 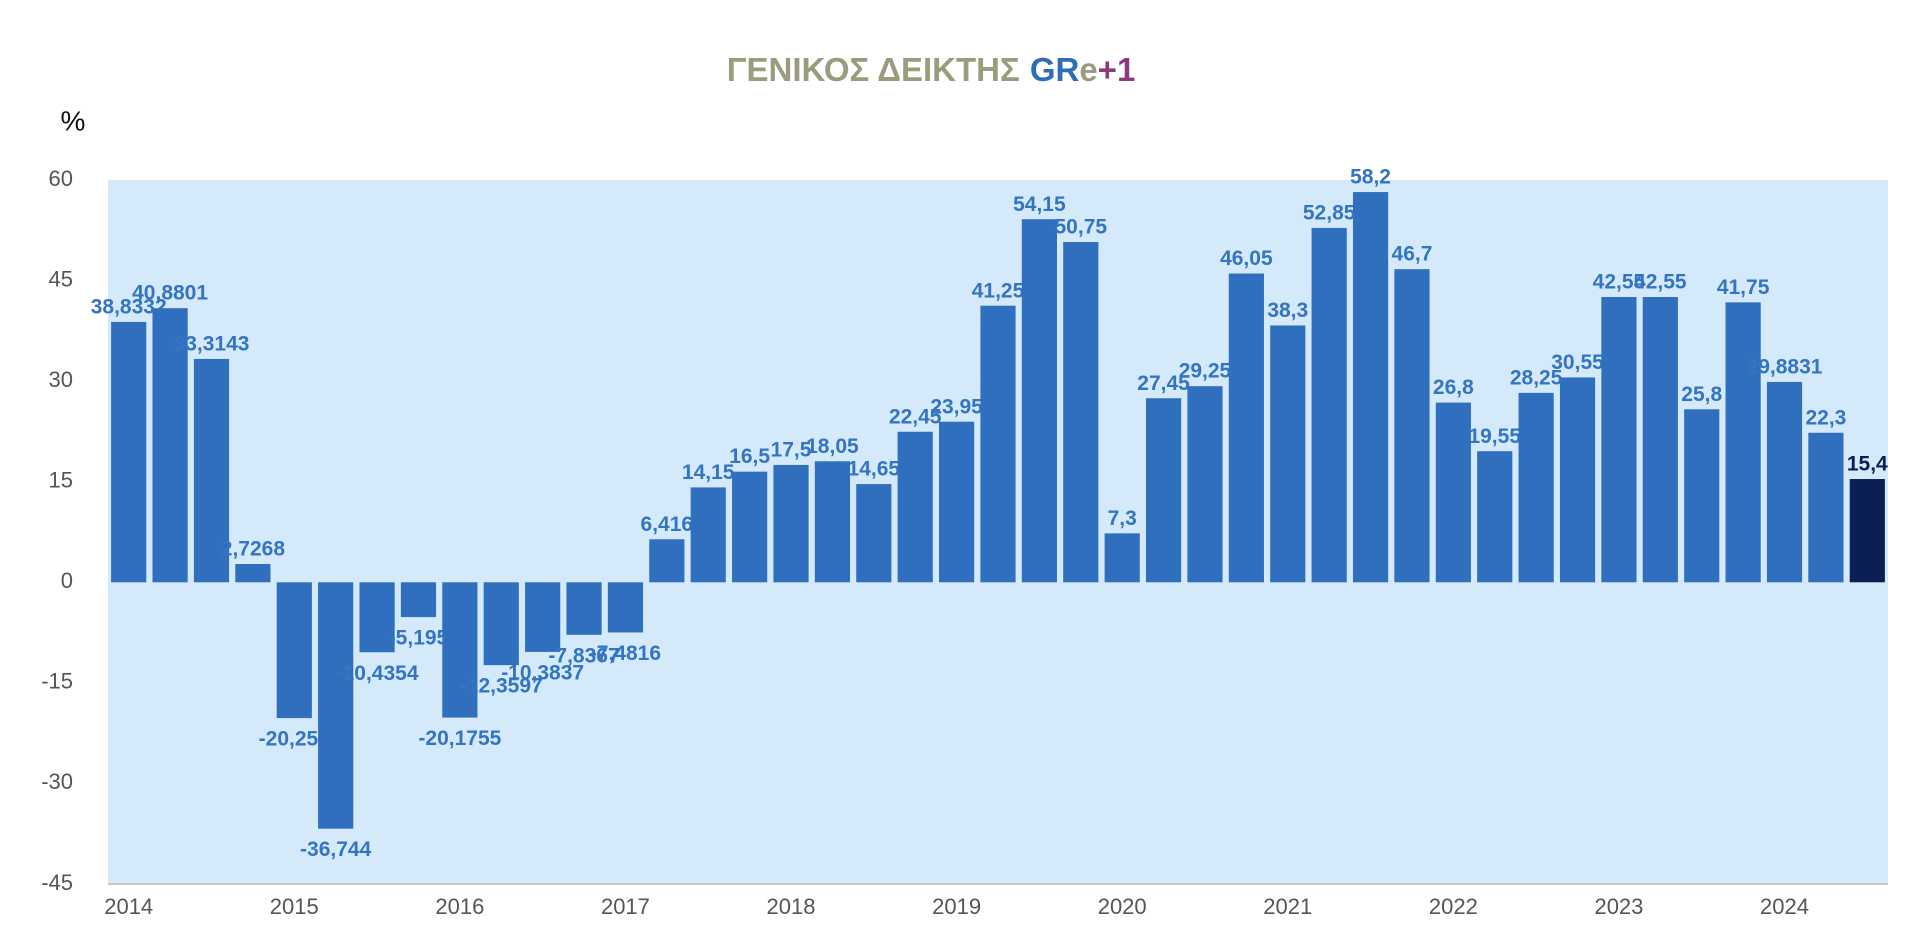 I want to click on y-tick-label: 45, so click(x=61, y=278).